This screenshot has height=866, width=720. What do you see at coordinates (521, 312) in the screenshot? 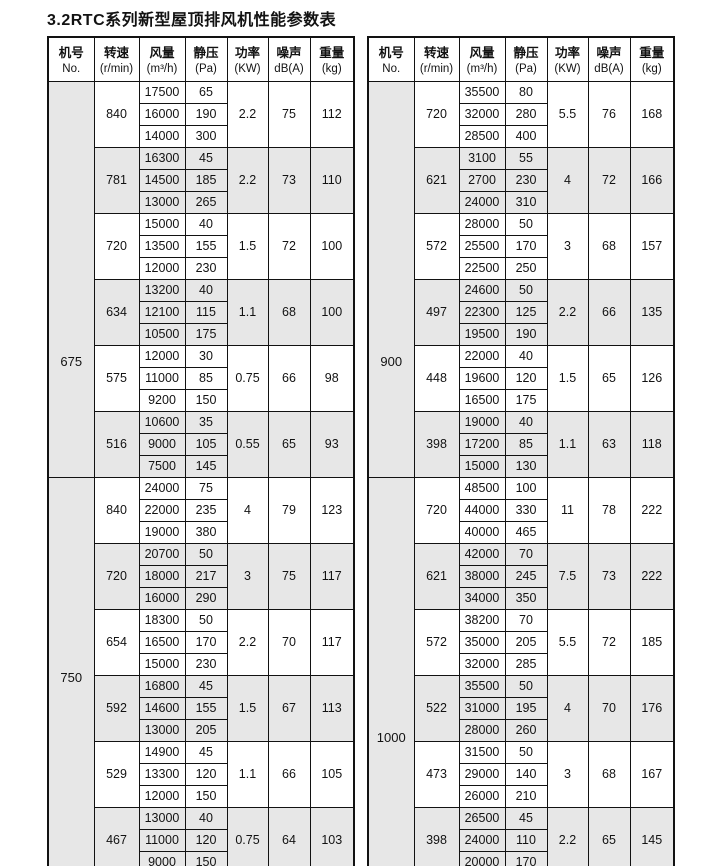
I see `table-row: 22300 125` at bounding box center [521, 312].